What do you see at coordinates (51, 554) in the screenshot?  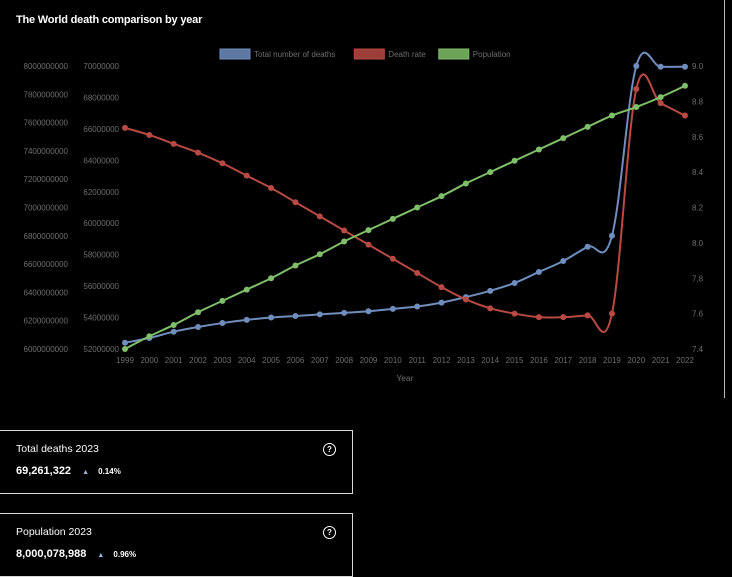 I see `card-value: 8,000,078,988` at bounding box center [51, 554].